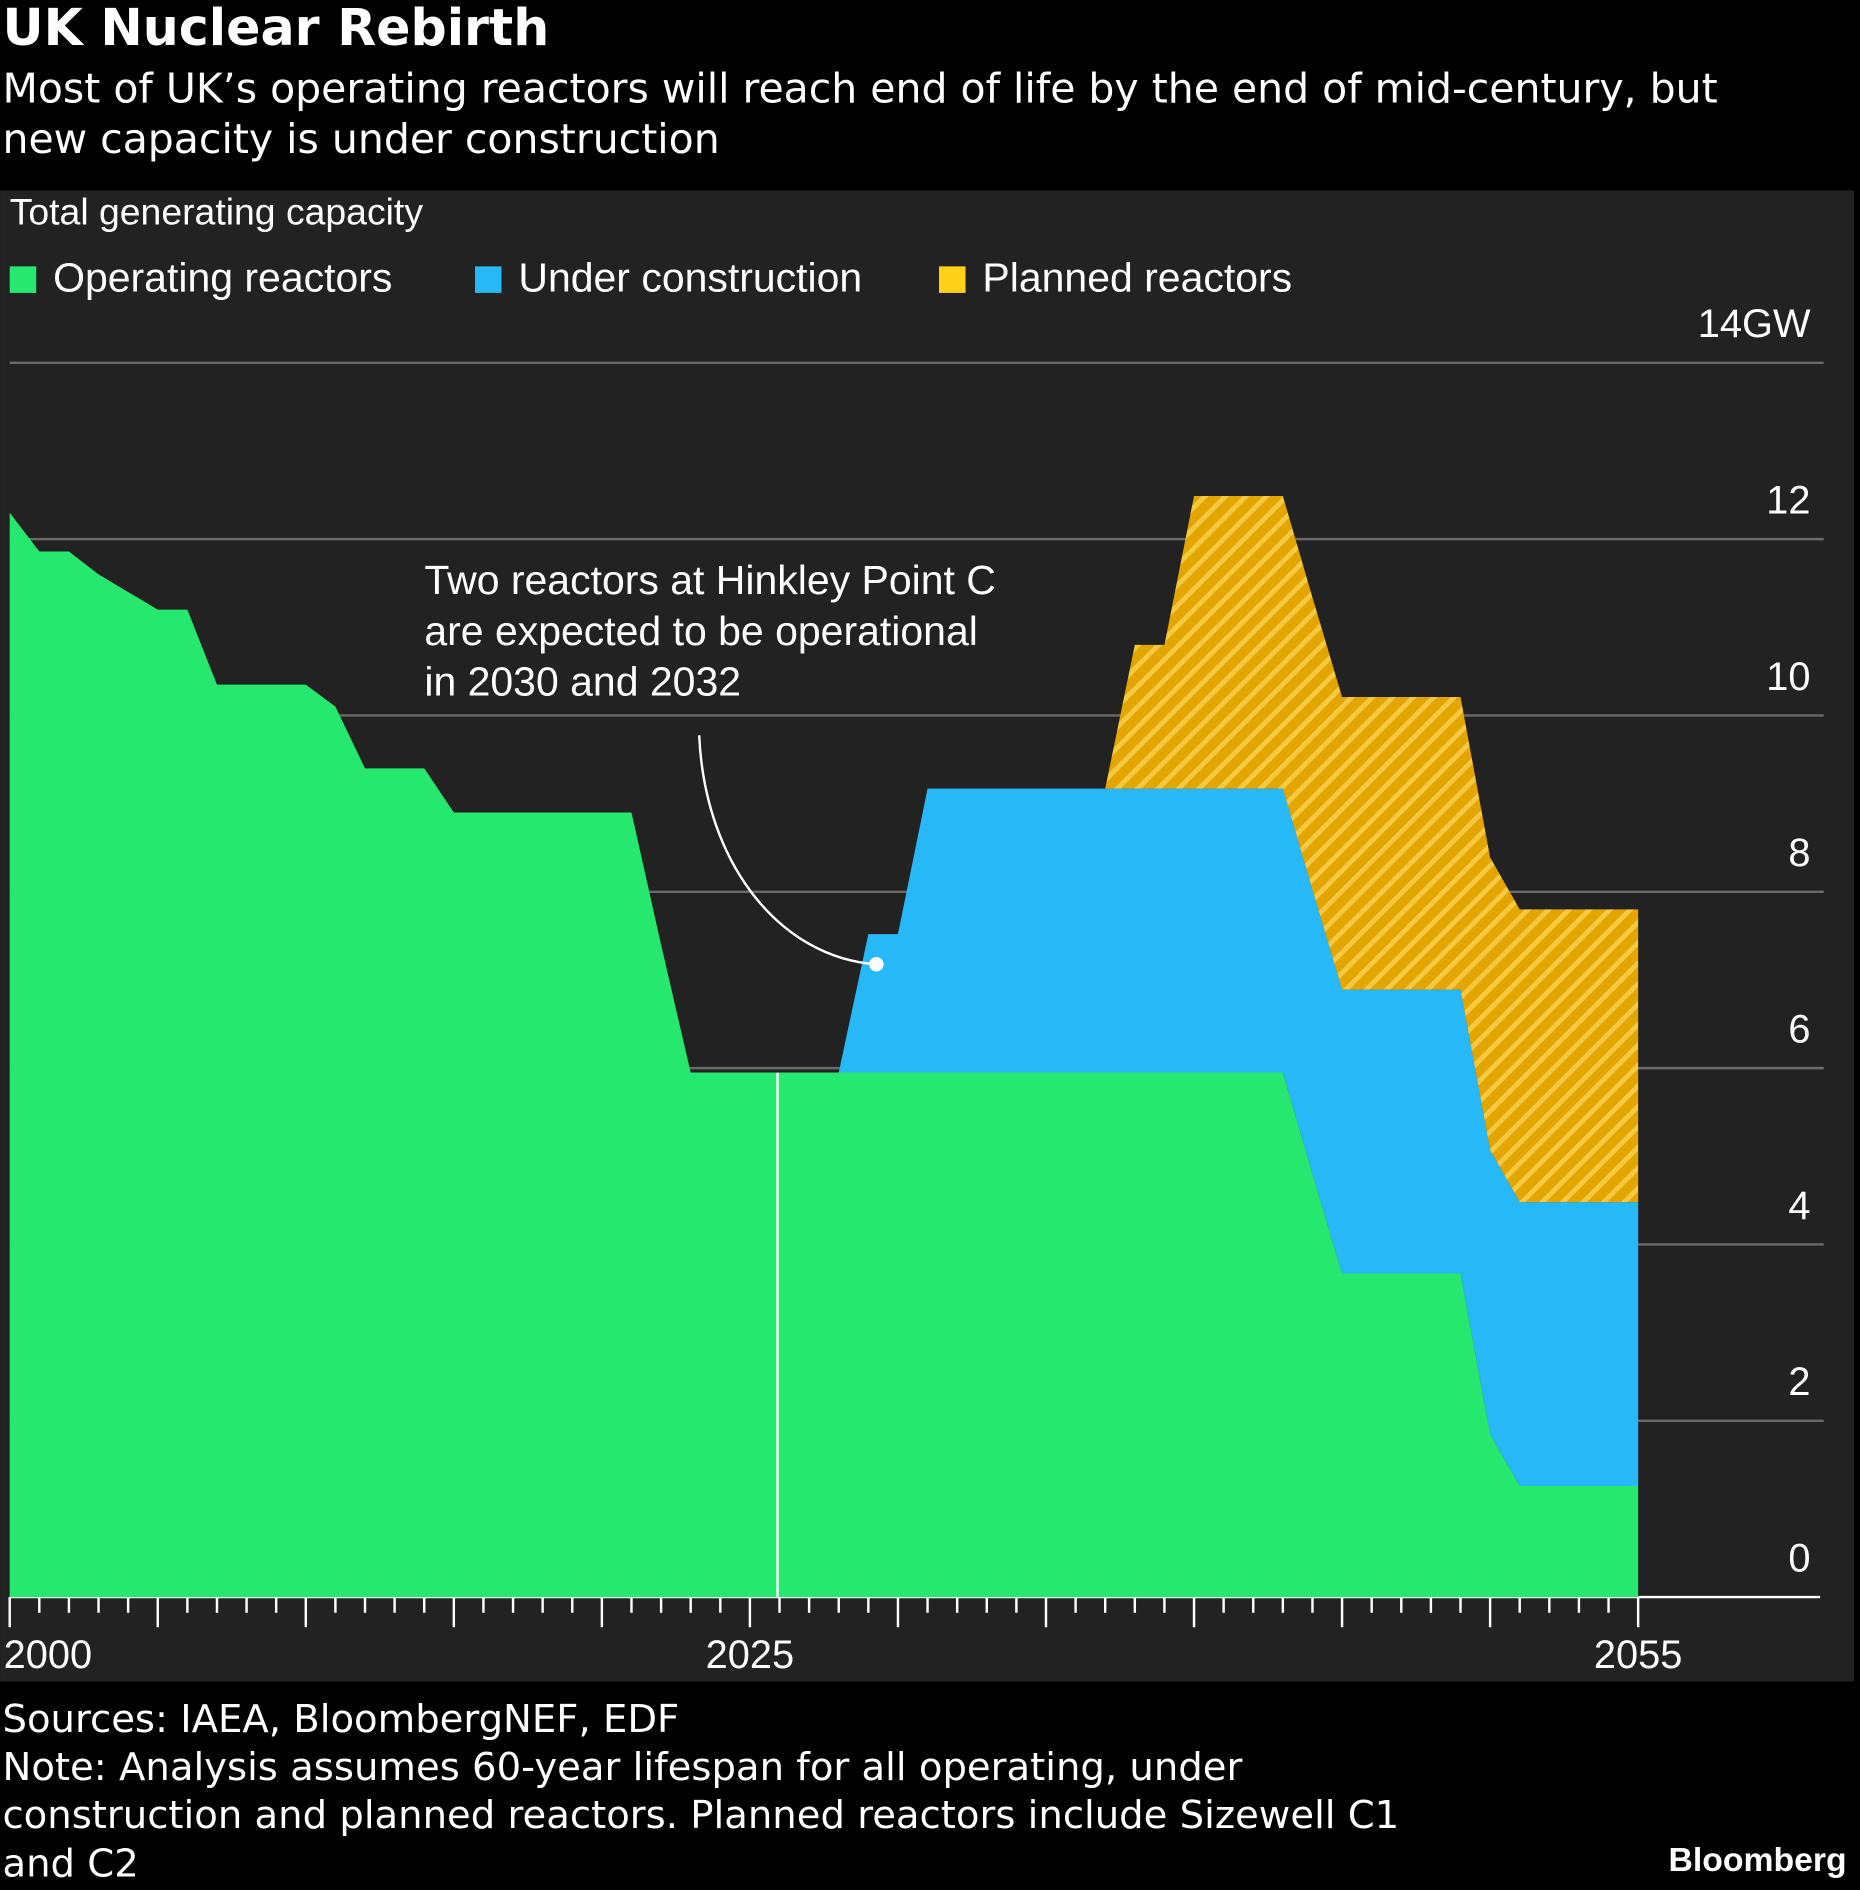 The image size is (1860, 1890). Describe the element at coordinates (1638, 1655) in the screenshot. I see `x-tick-label: 2055` at that location.